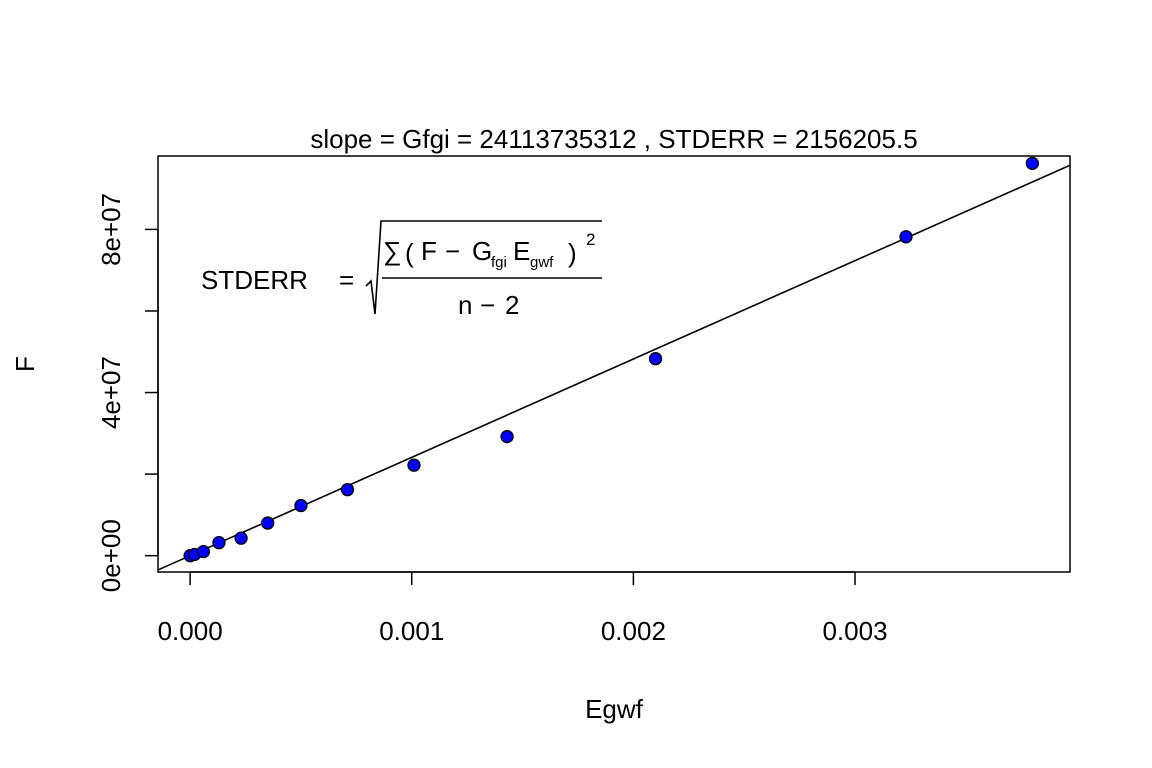 The width and height of the screenshot is (1152, 768). I want to click on y-axis-title: F, so click(25, 364).